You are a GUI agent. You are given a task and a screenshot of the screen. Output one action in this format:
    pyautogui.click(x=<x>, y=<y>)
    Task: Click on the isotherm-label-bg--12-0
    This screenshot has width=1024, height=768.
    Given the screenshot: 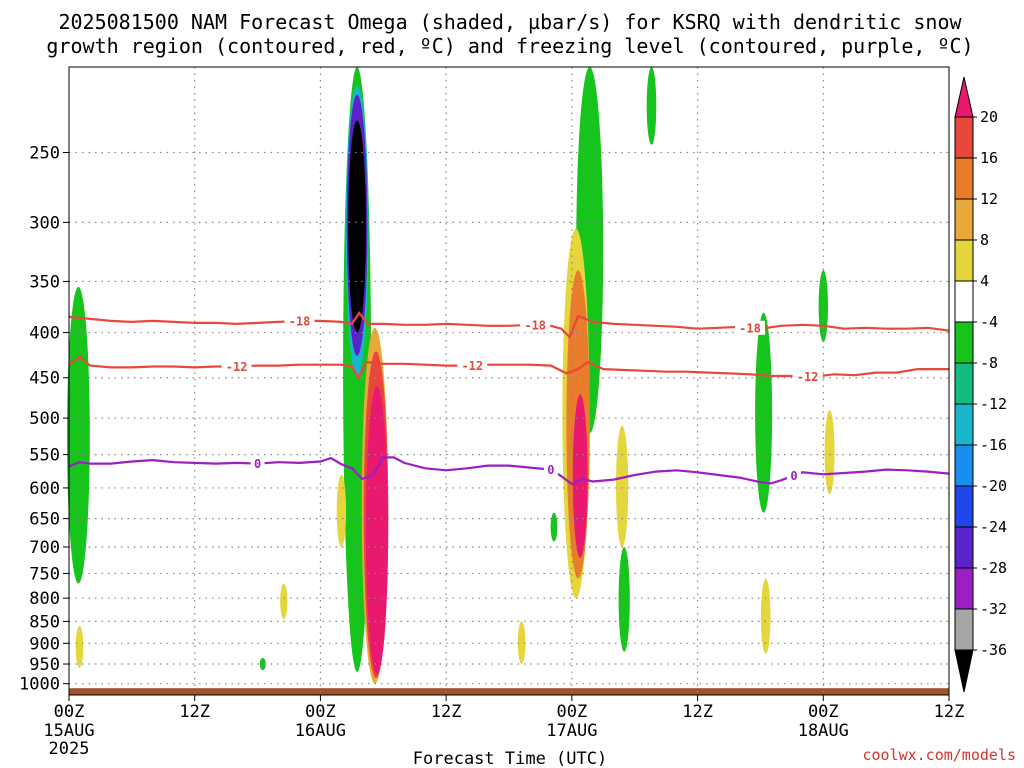 What is the action you would take?
    pyautogui.click(x=236, y=366)
    